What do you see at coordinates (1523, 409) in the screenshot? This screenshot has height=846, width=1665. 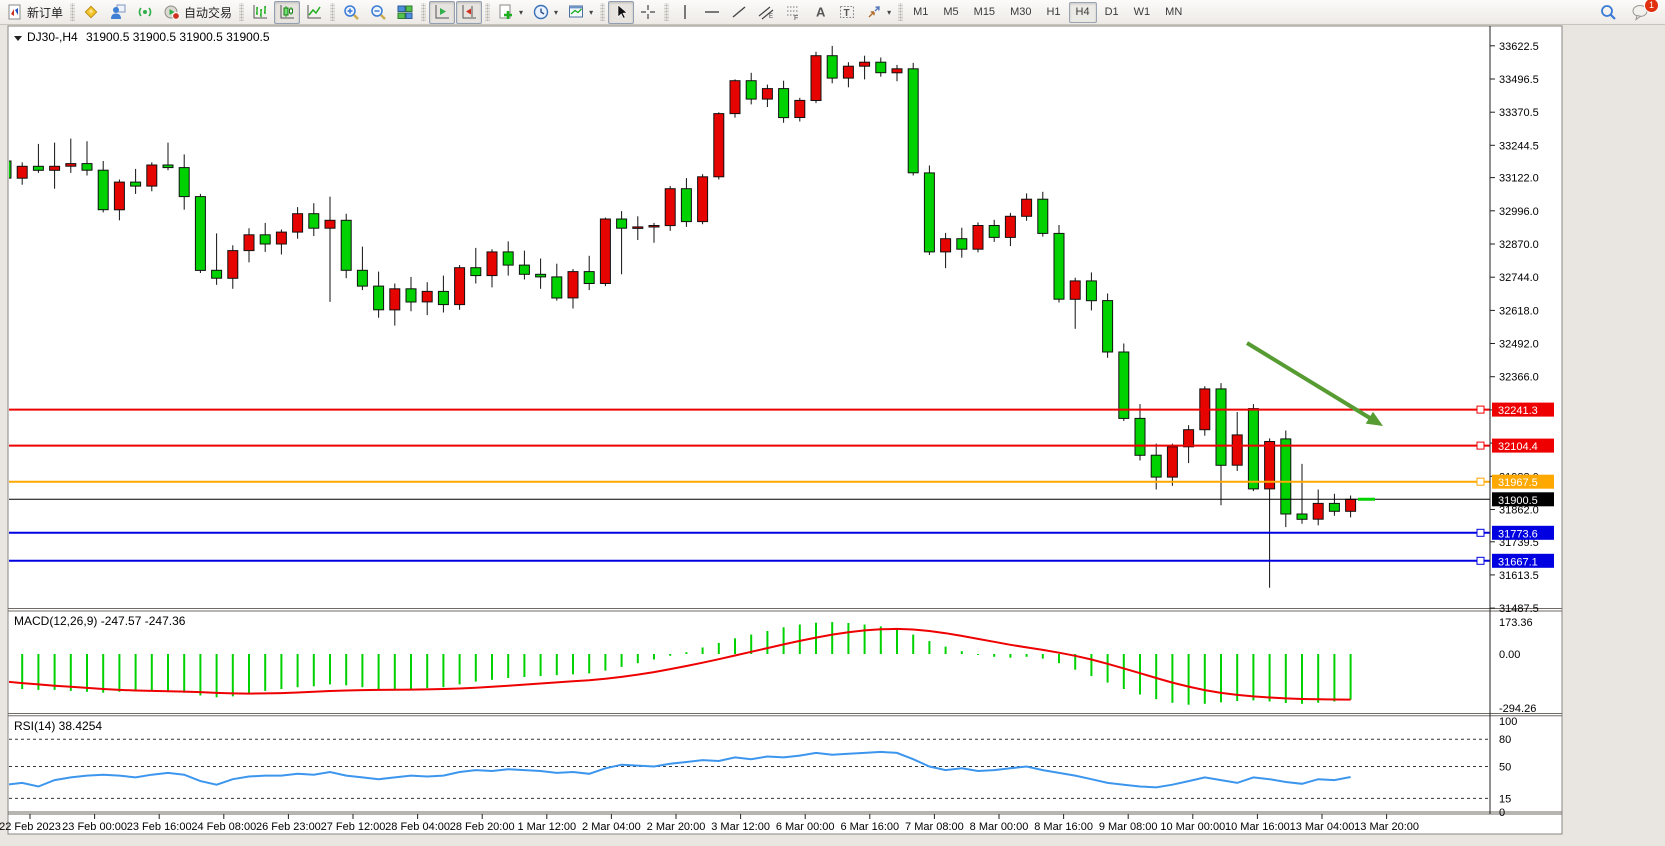 I see `axis-price-badge: 32241.3` at bounding box center [1523, 409].